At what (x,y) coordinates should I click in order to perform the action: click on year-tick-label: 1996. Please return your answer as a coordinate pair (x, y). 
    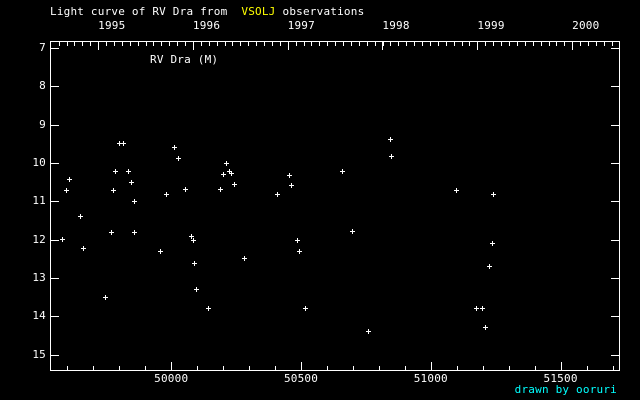
    Looking at the image, I should click on (206, 25).